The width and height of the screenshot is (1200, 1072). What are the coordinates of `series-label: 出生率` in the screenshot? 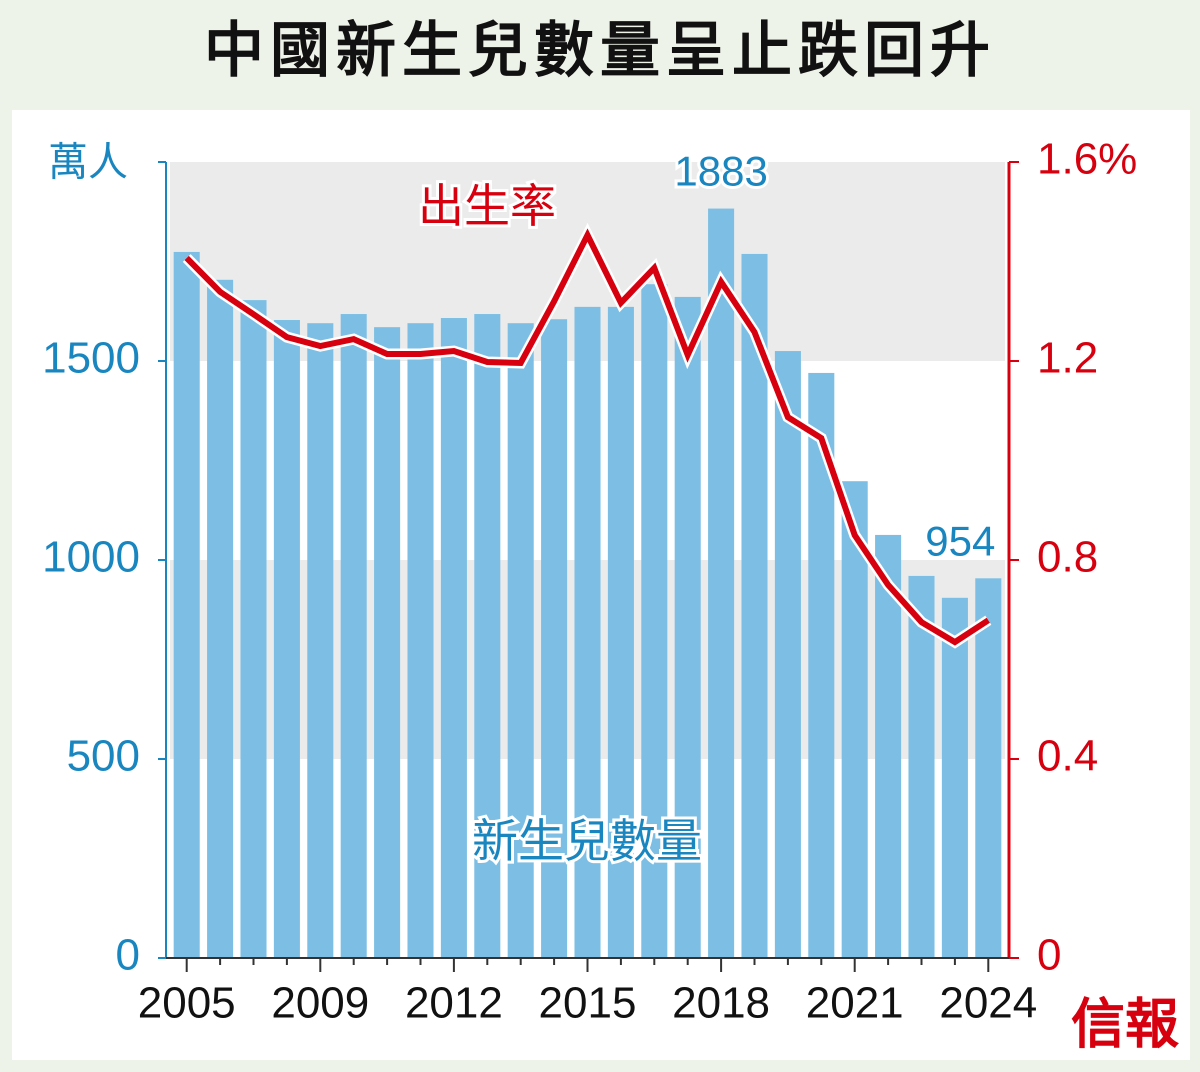 It's located at (487, 206).